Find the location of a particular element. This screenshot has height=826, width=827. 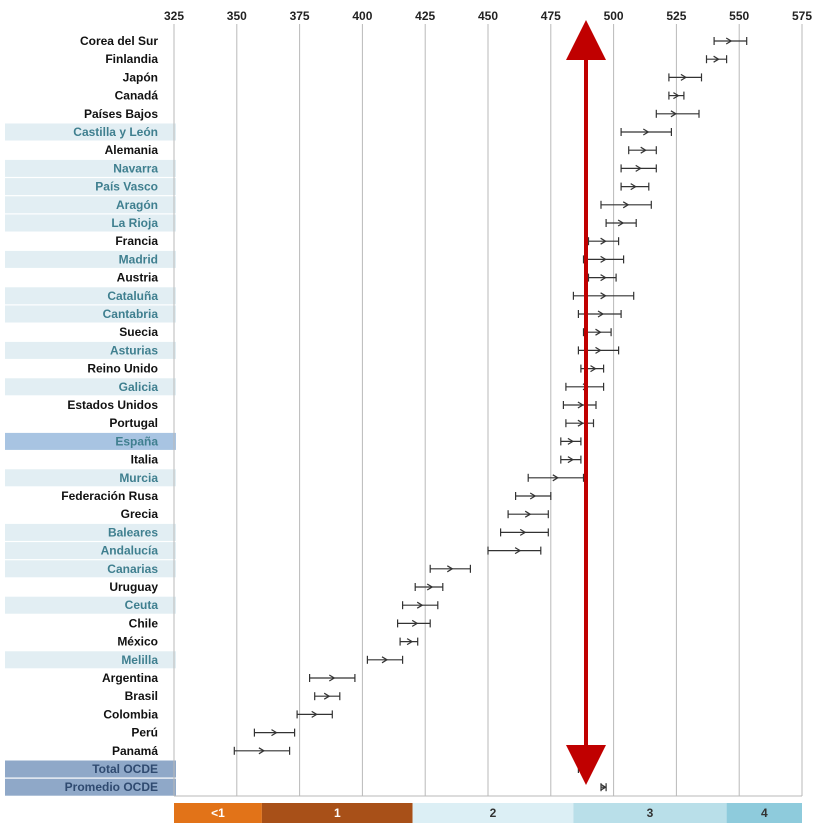

row-label-canada: Canadá is located at coordinates (137, 96).